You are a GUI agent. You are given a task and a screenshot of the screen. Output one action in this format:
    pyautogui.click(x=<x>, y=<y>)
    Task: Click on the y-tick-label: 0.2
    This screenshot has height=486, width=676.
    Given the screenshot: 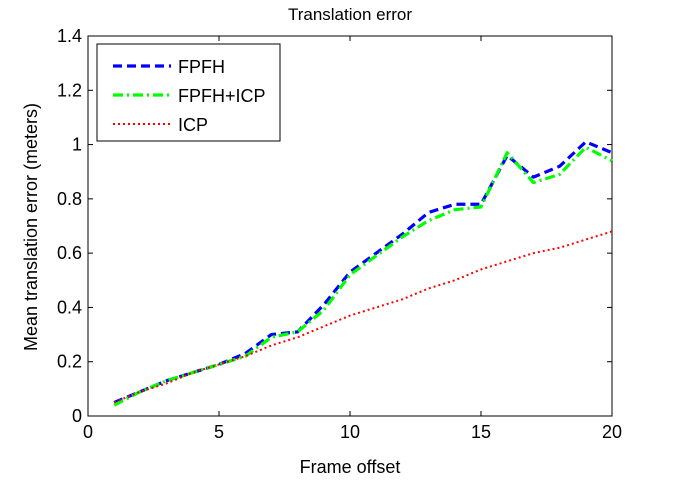 What is the action you would take?
    pyautogui.click(x=69, y=362)
    